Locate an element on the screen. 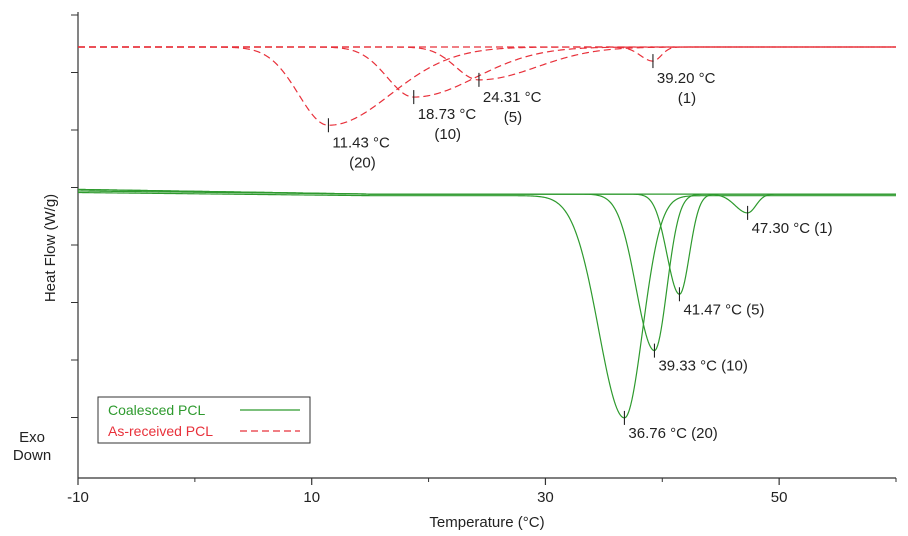  peak-sublabel-3: (20) is located at coordinates (362, 162).